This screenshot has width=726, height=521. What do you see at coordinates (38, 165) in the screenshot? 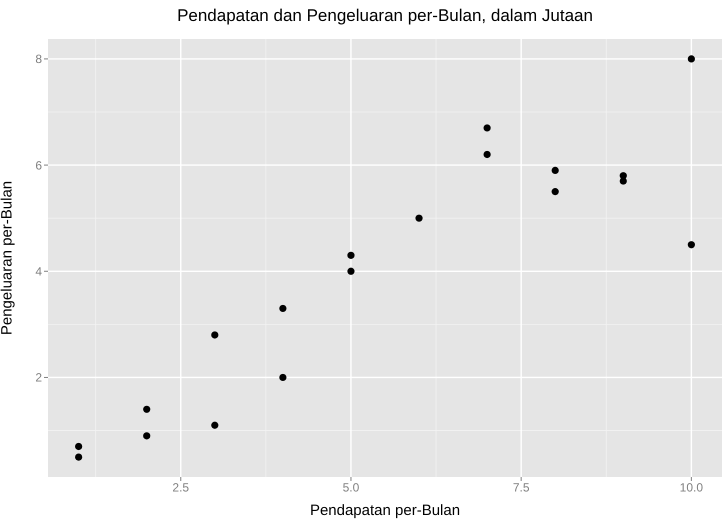
I see `y-tick-label: 6` at bounding box center [38, 165].